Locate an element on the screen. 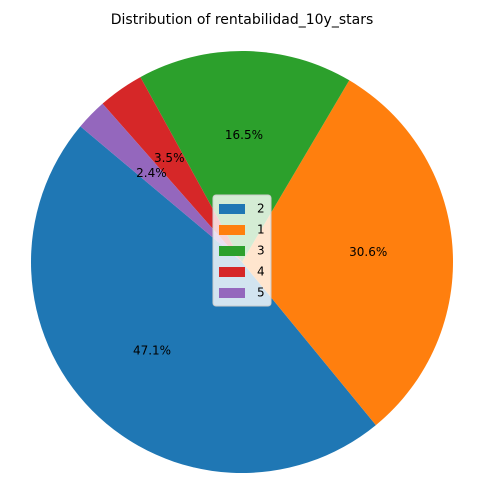  pie-percent-label-3: 16.5% is located at coordinates (244, 135).